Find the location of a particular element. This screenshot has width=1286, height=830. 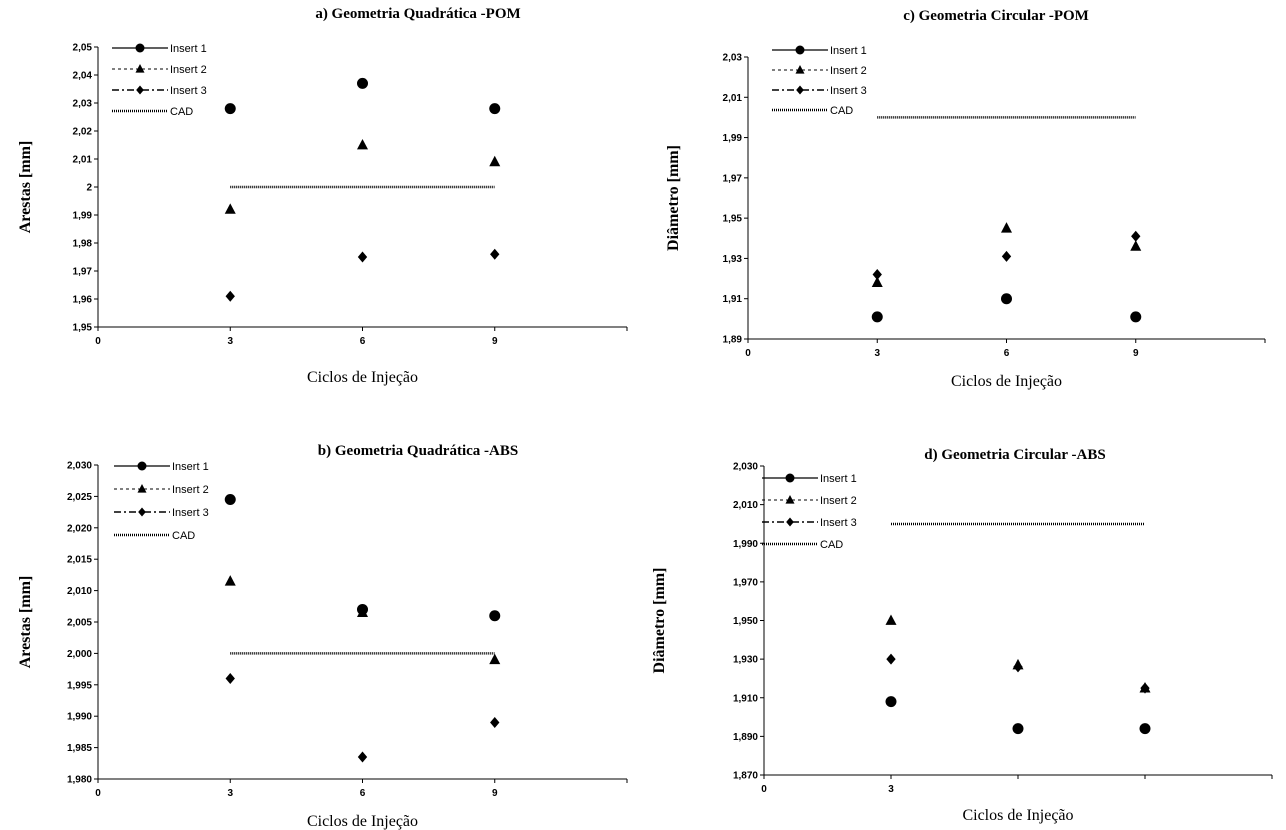

y-tick-label: 1,91 is located at coordinates (733, 299).